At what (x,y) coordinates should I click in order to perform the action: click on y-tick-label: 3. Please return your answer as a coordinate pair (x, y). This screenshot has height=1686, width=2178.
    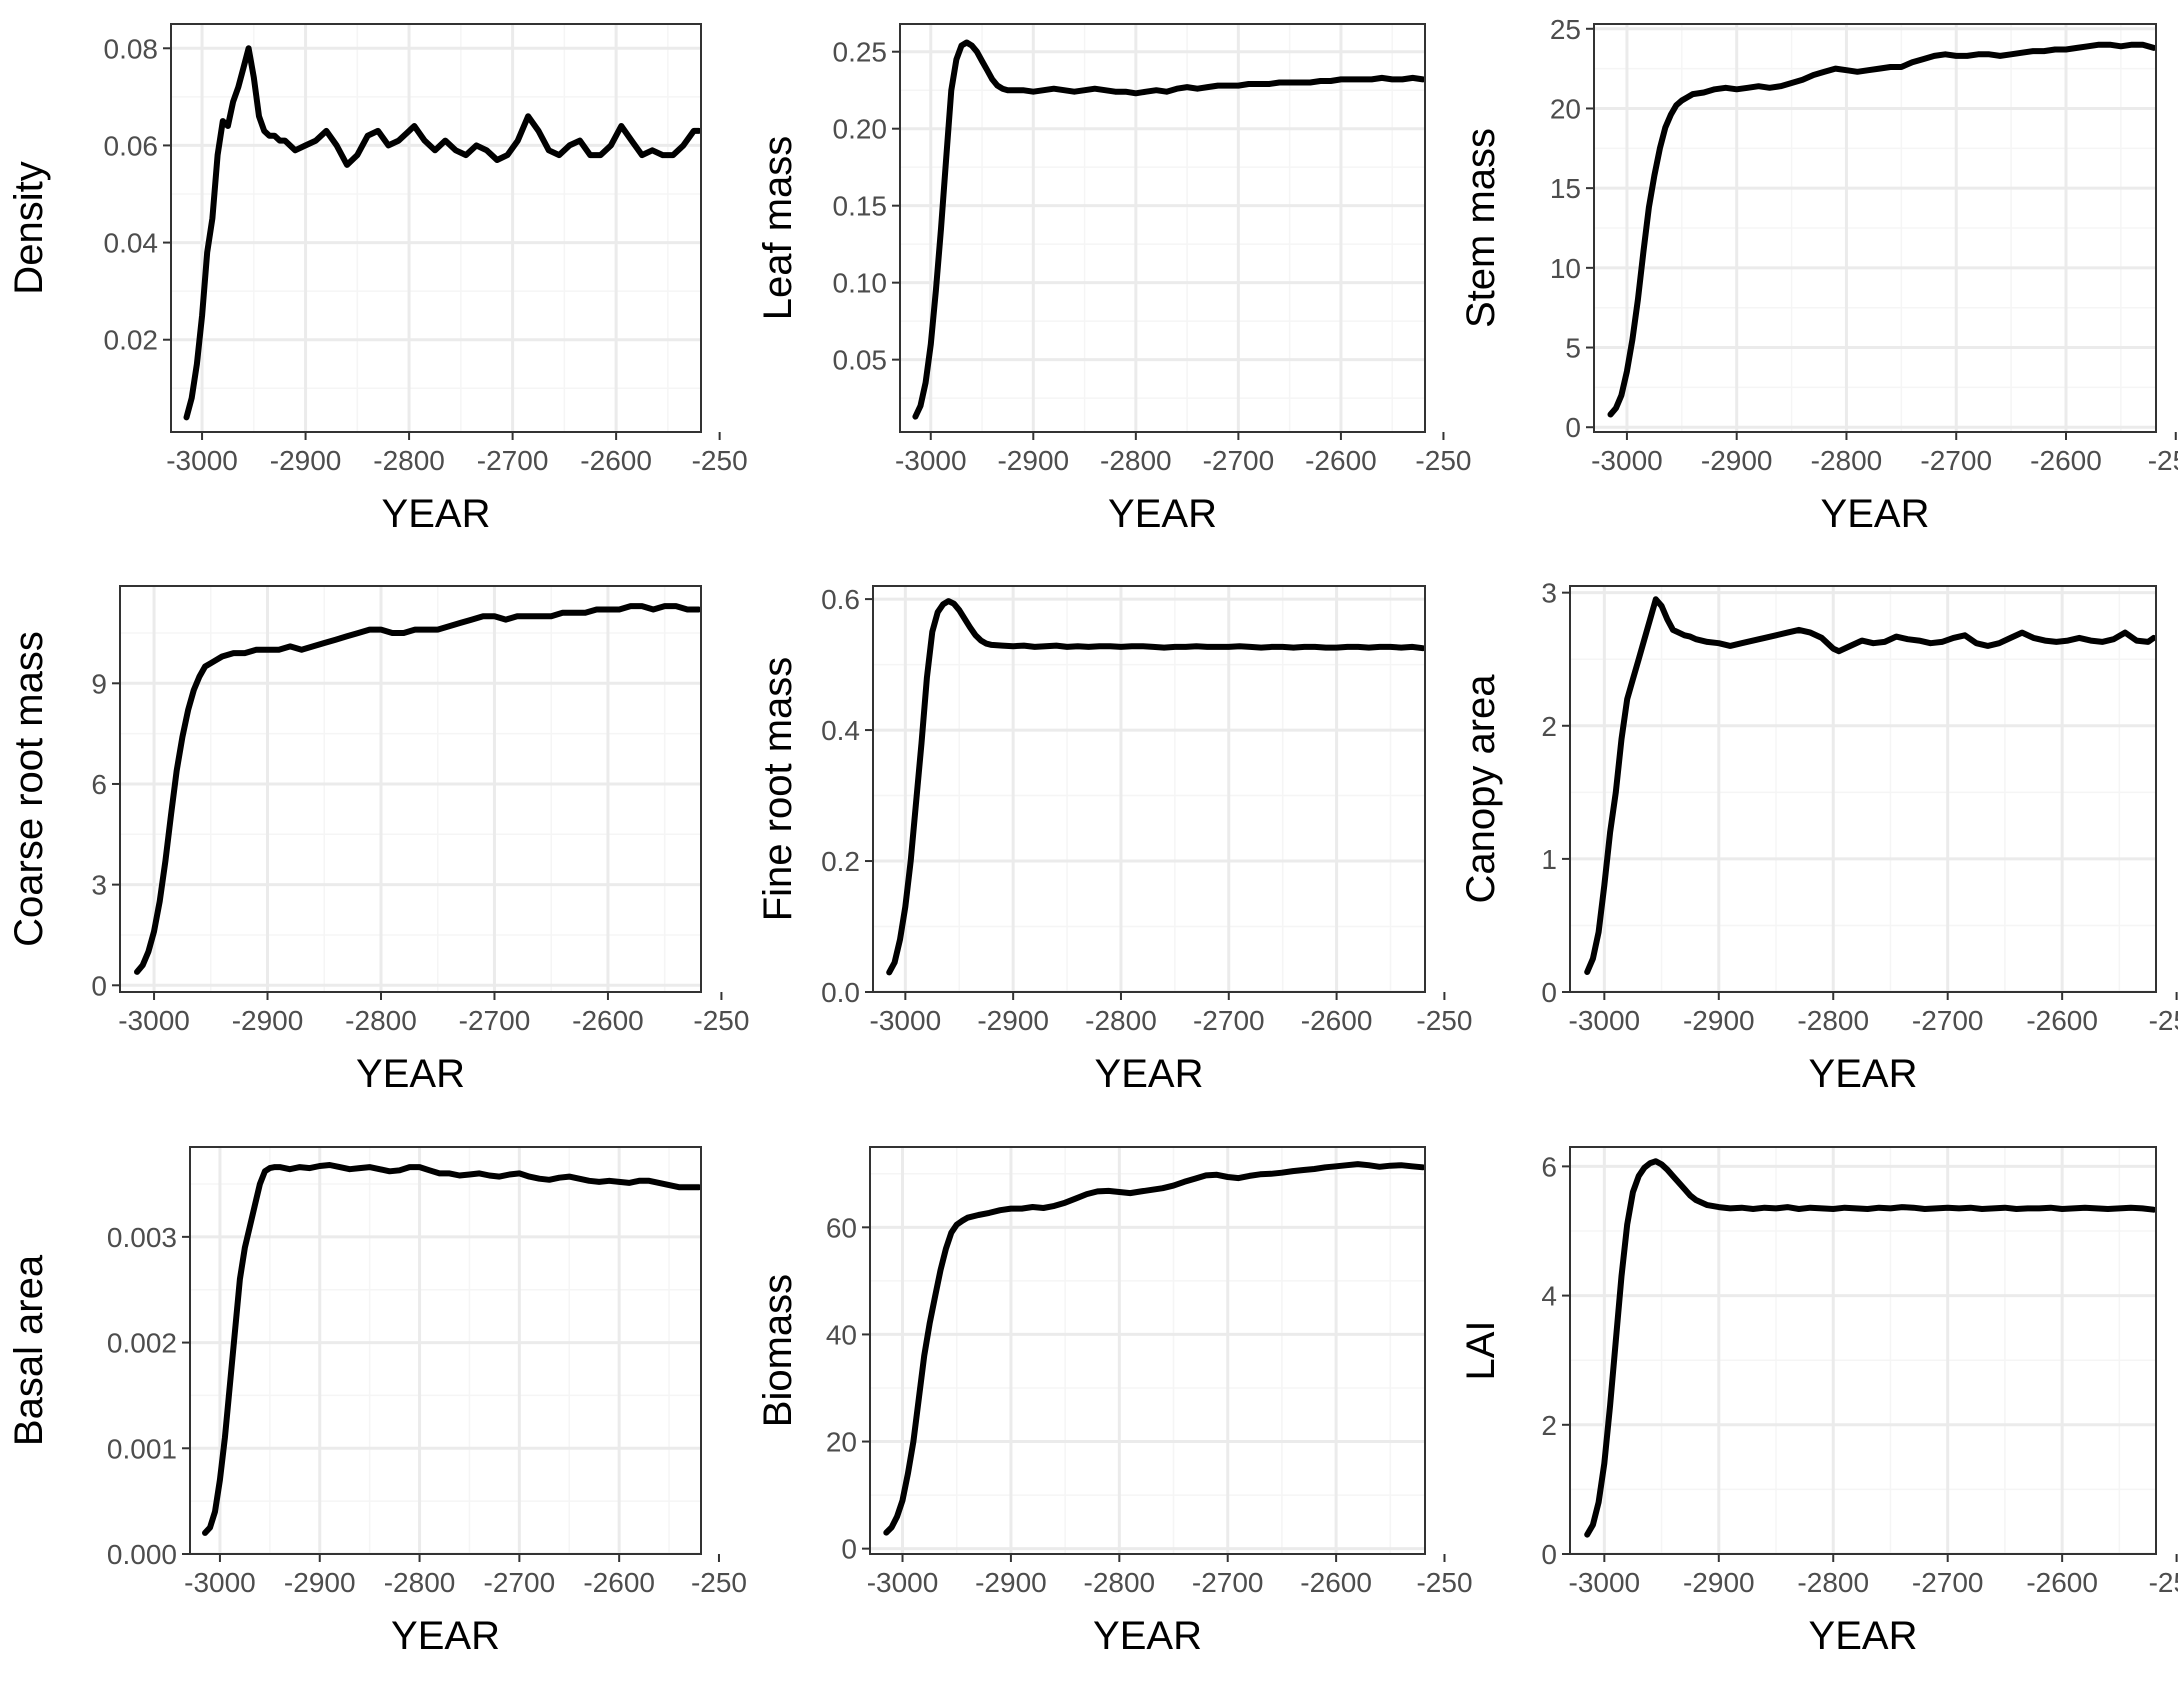
    Looking at the image, I should click on (99, 885).